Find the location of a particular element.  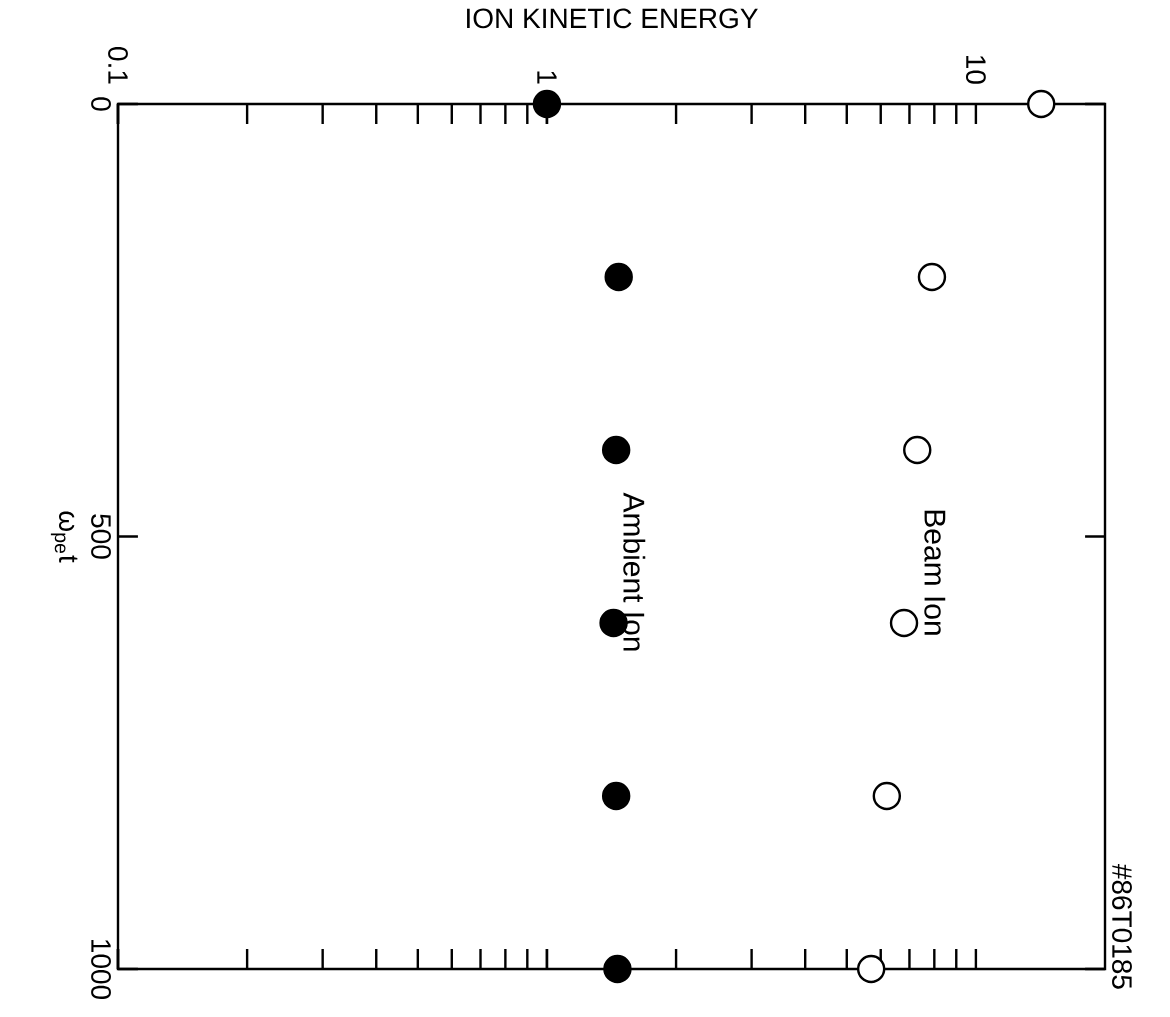

x-axis-title: ION KINETIC ENERGY is located at coordinates (612, 18).